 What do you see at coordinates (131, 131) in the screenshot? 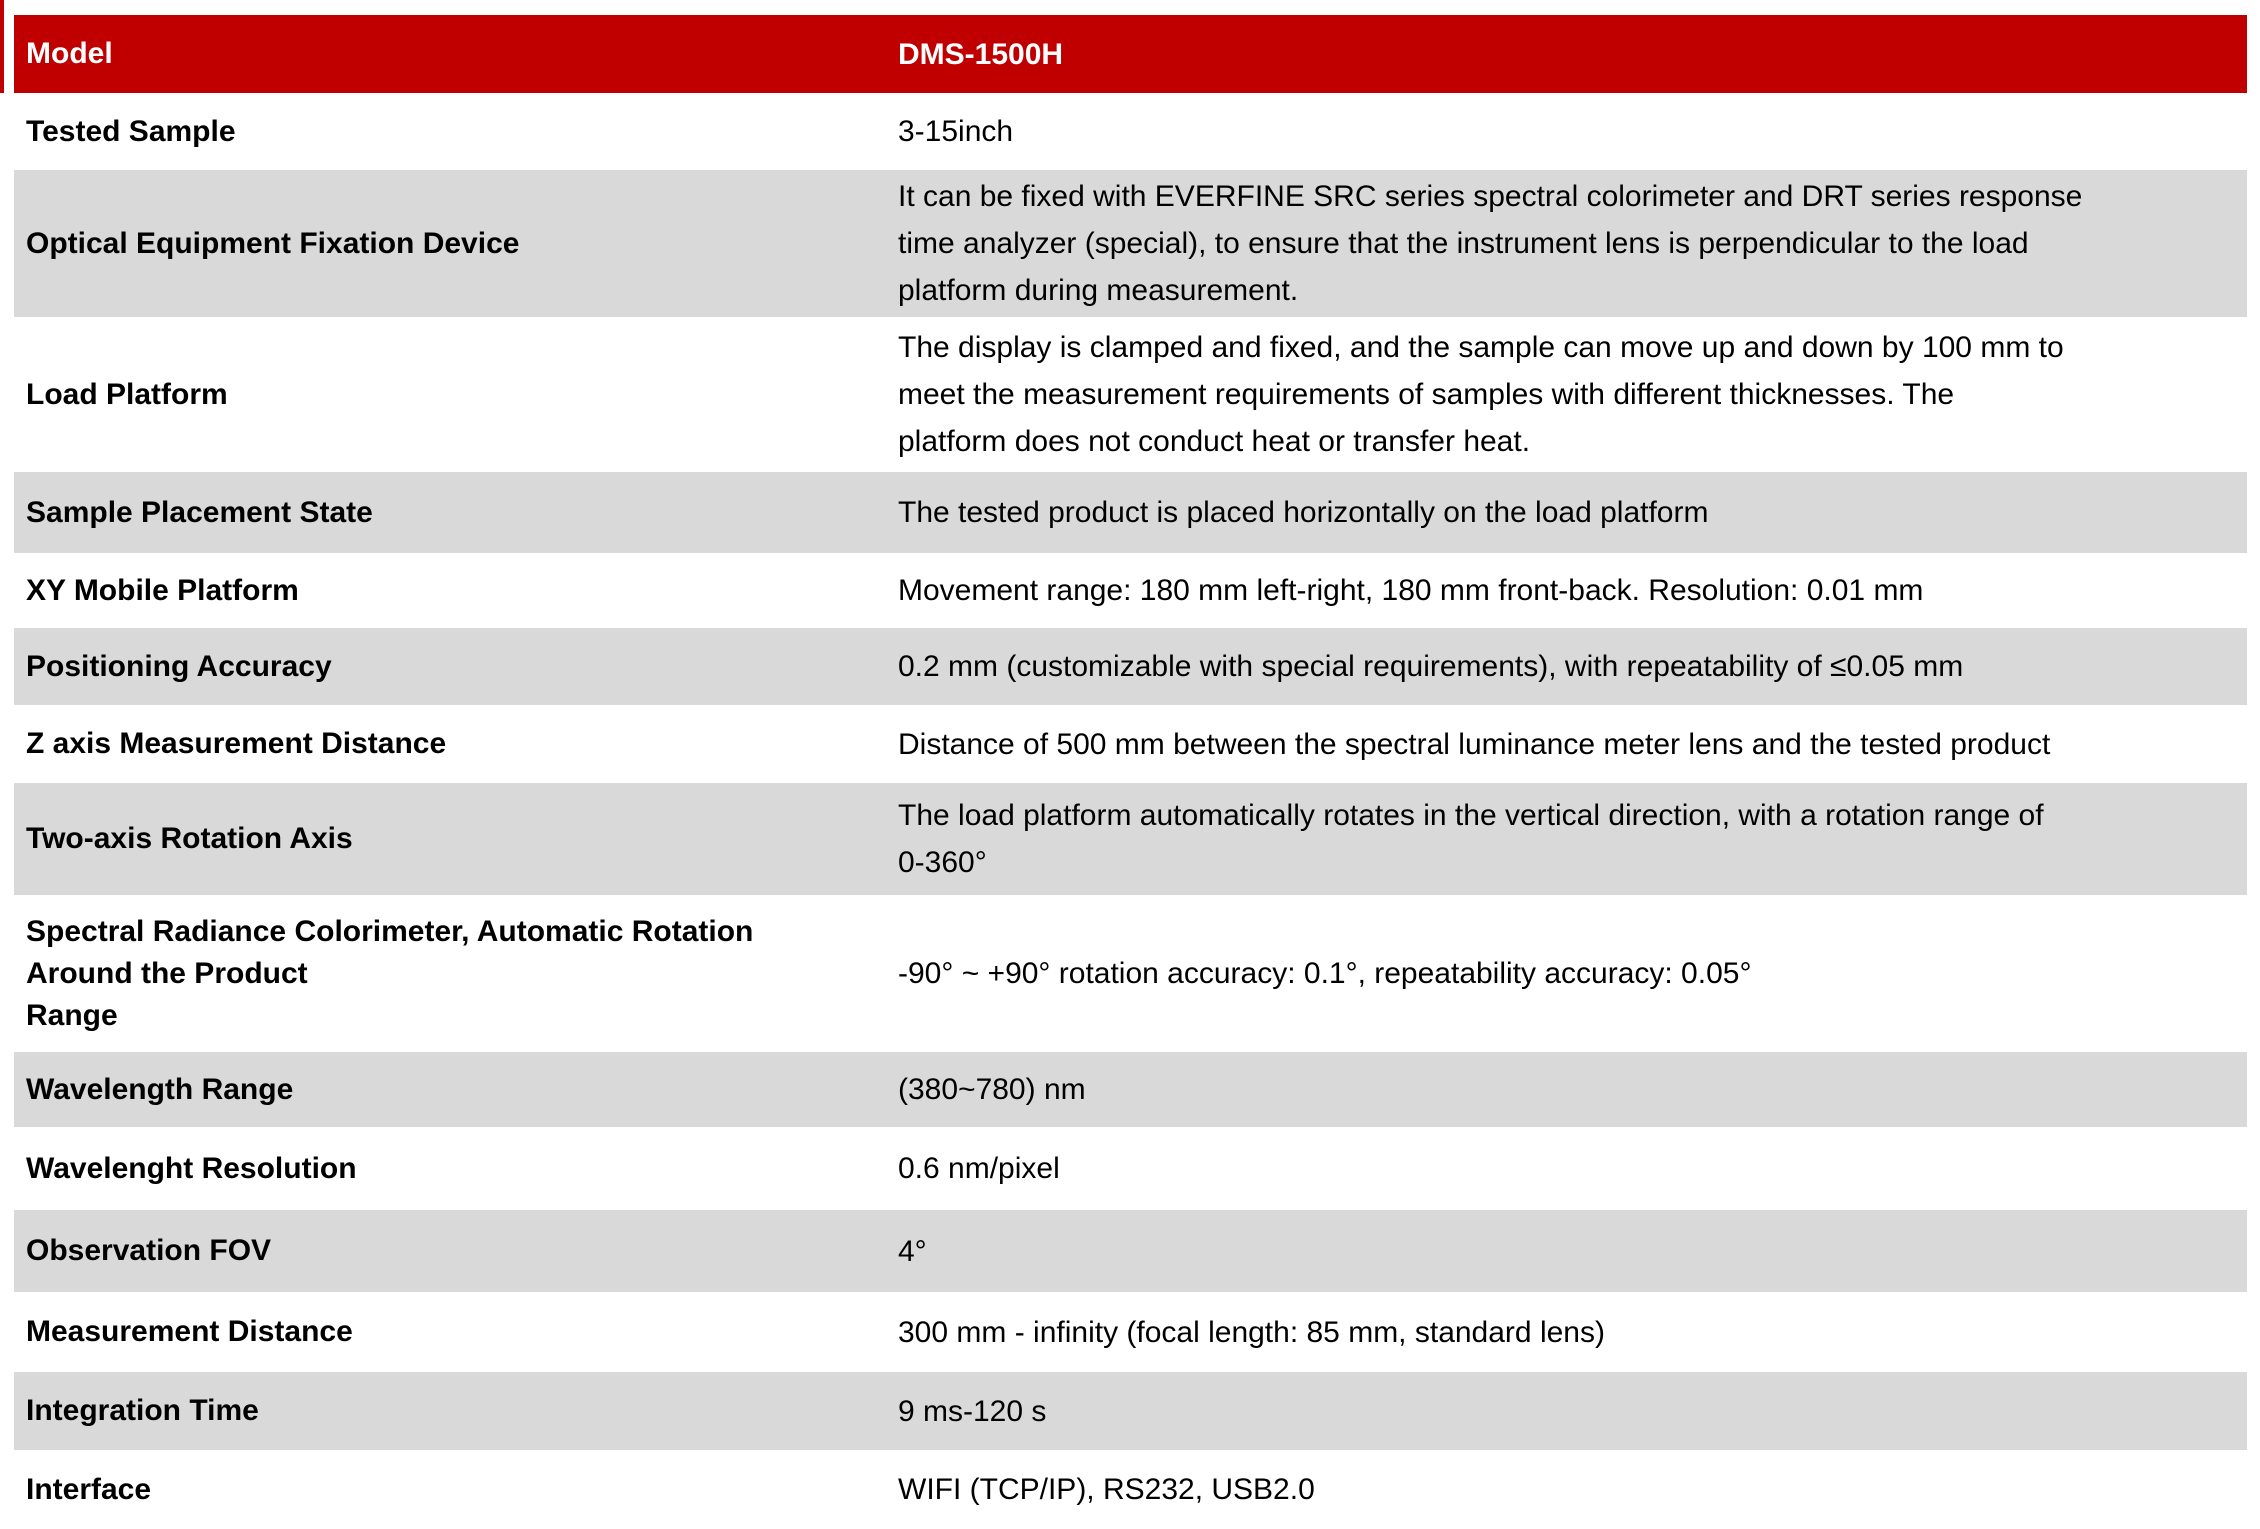
I see `row-label: Tested Sample` at bounding box center [131, 131].